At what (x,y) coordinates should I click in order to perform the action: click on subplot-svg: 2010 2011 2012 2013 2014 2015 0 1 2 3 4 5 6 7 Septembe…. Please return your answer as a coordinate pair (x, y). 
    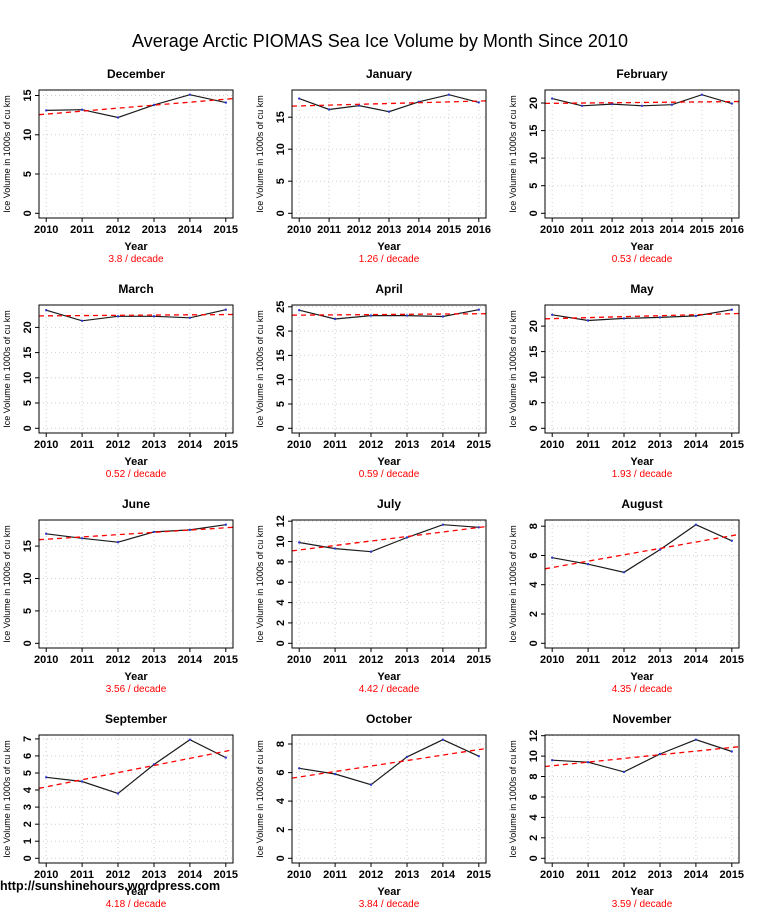
    Looking at the image, I should click on (120, 811).